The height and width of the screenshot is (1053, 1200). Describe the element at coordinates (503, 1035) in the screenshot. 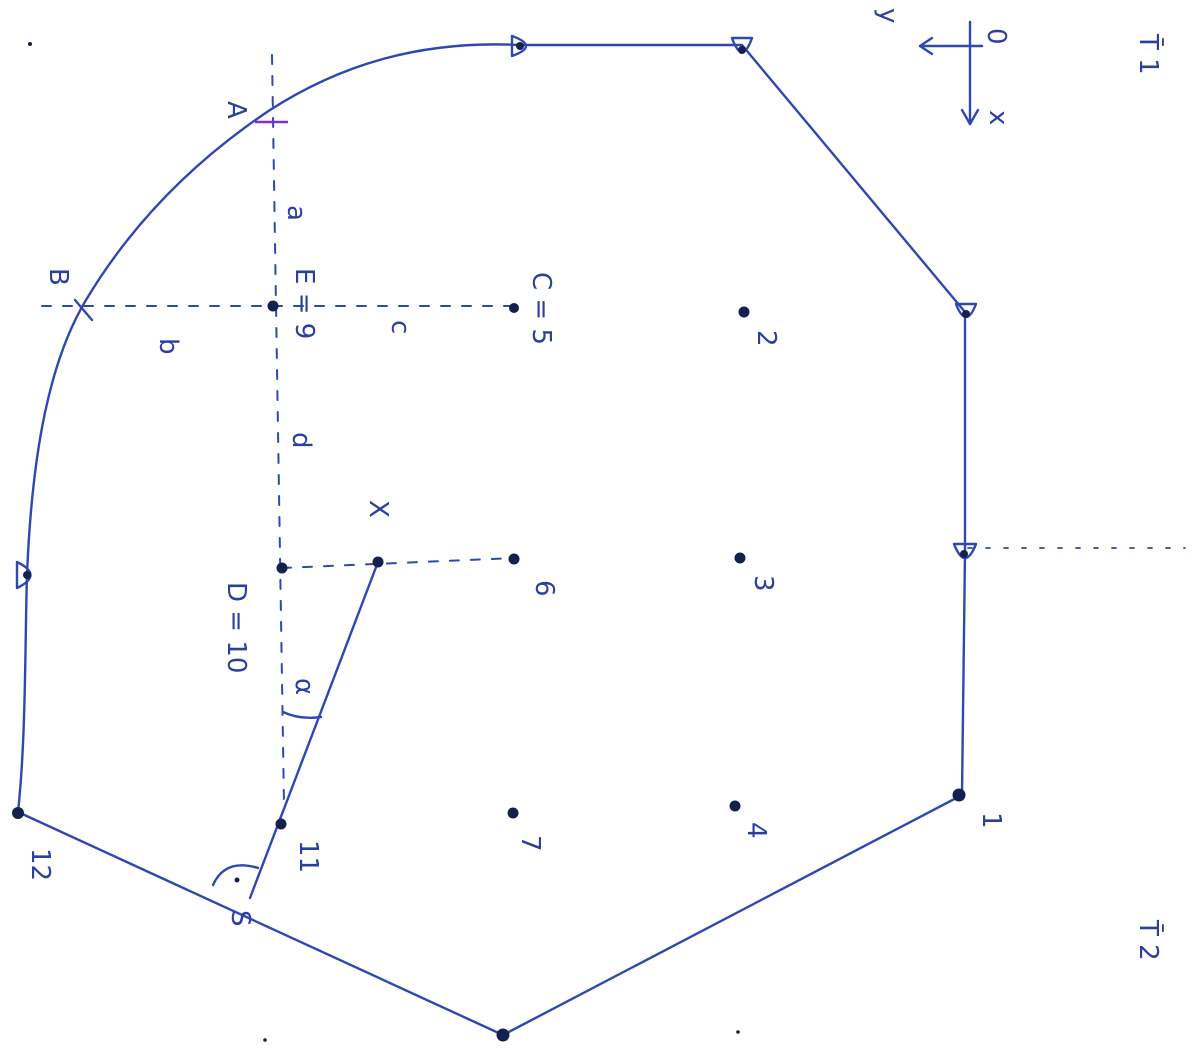

I see `point-bottom` at that location.